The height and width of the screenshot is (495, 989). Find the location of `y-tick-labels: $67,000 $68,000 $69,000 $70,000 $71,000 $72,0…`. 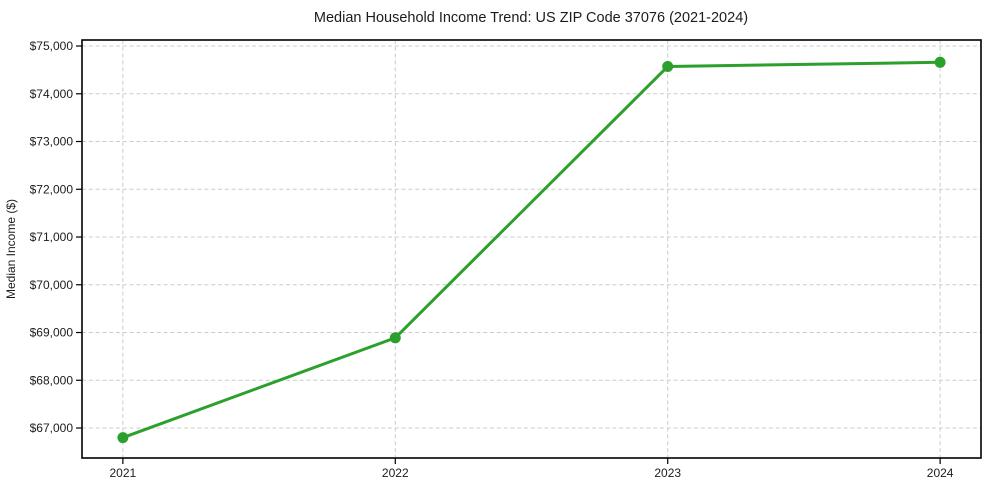

y-tick-labels: $67,000 $68,000 $69,000 $70,000 $71,000 $72,0… is located at coordinates (52, 237).